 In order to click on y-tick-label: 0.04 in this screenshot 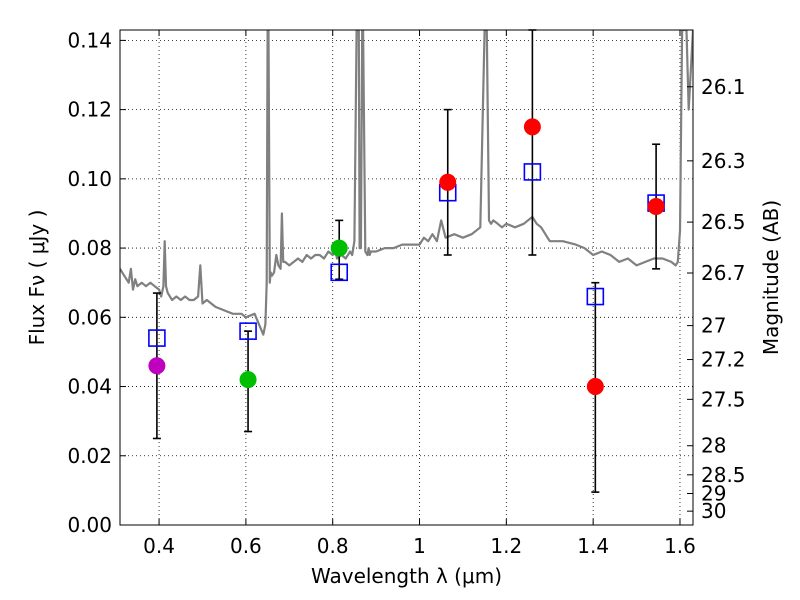, I will do `click(89, 387)`.